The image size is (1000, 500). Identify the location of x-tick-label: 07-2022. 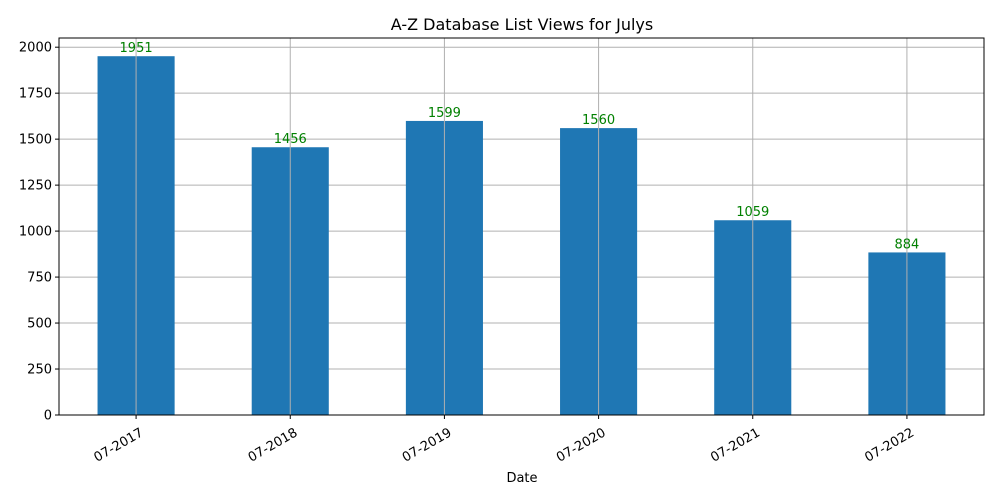
(889, 445).